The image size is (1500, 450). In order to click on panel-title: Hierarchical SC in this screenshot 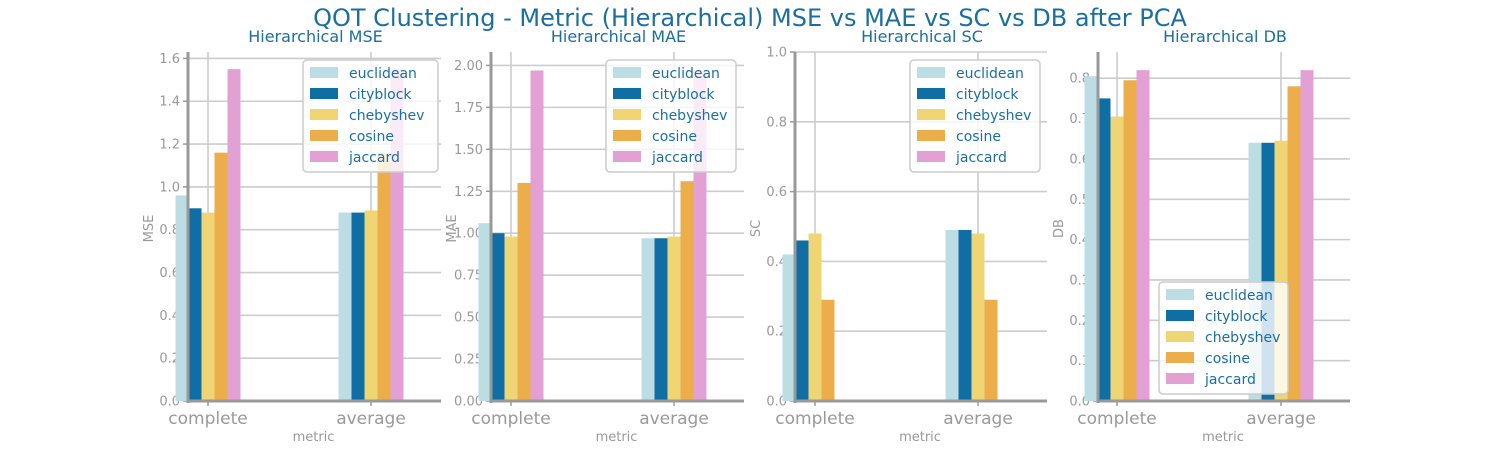, I will do `click(922, 36)`.